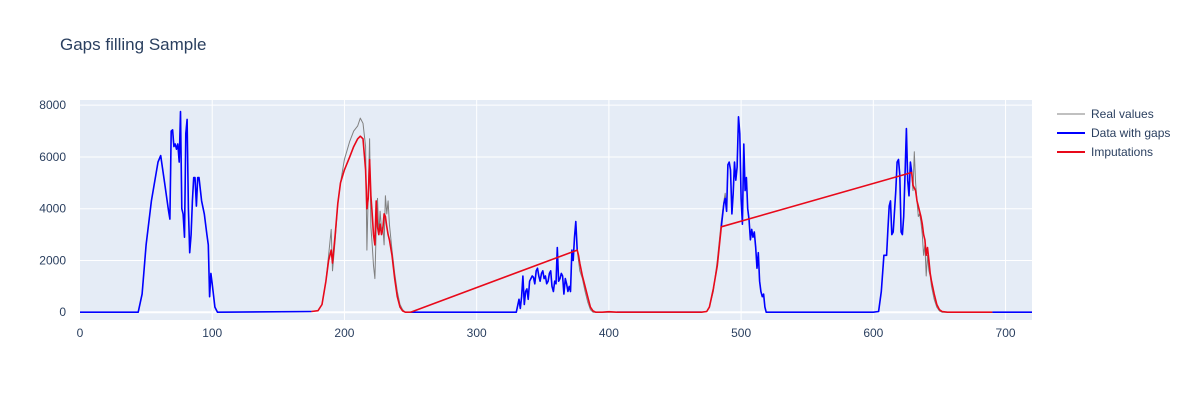 This screenshot has height=400, width=1200. What do you see at coordinates (52, 260) in the screenshot?
I see `y-tick-label: 2000` at bounding box center [52, 260].